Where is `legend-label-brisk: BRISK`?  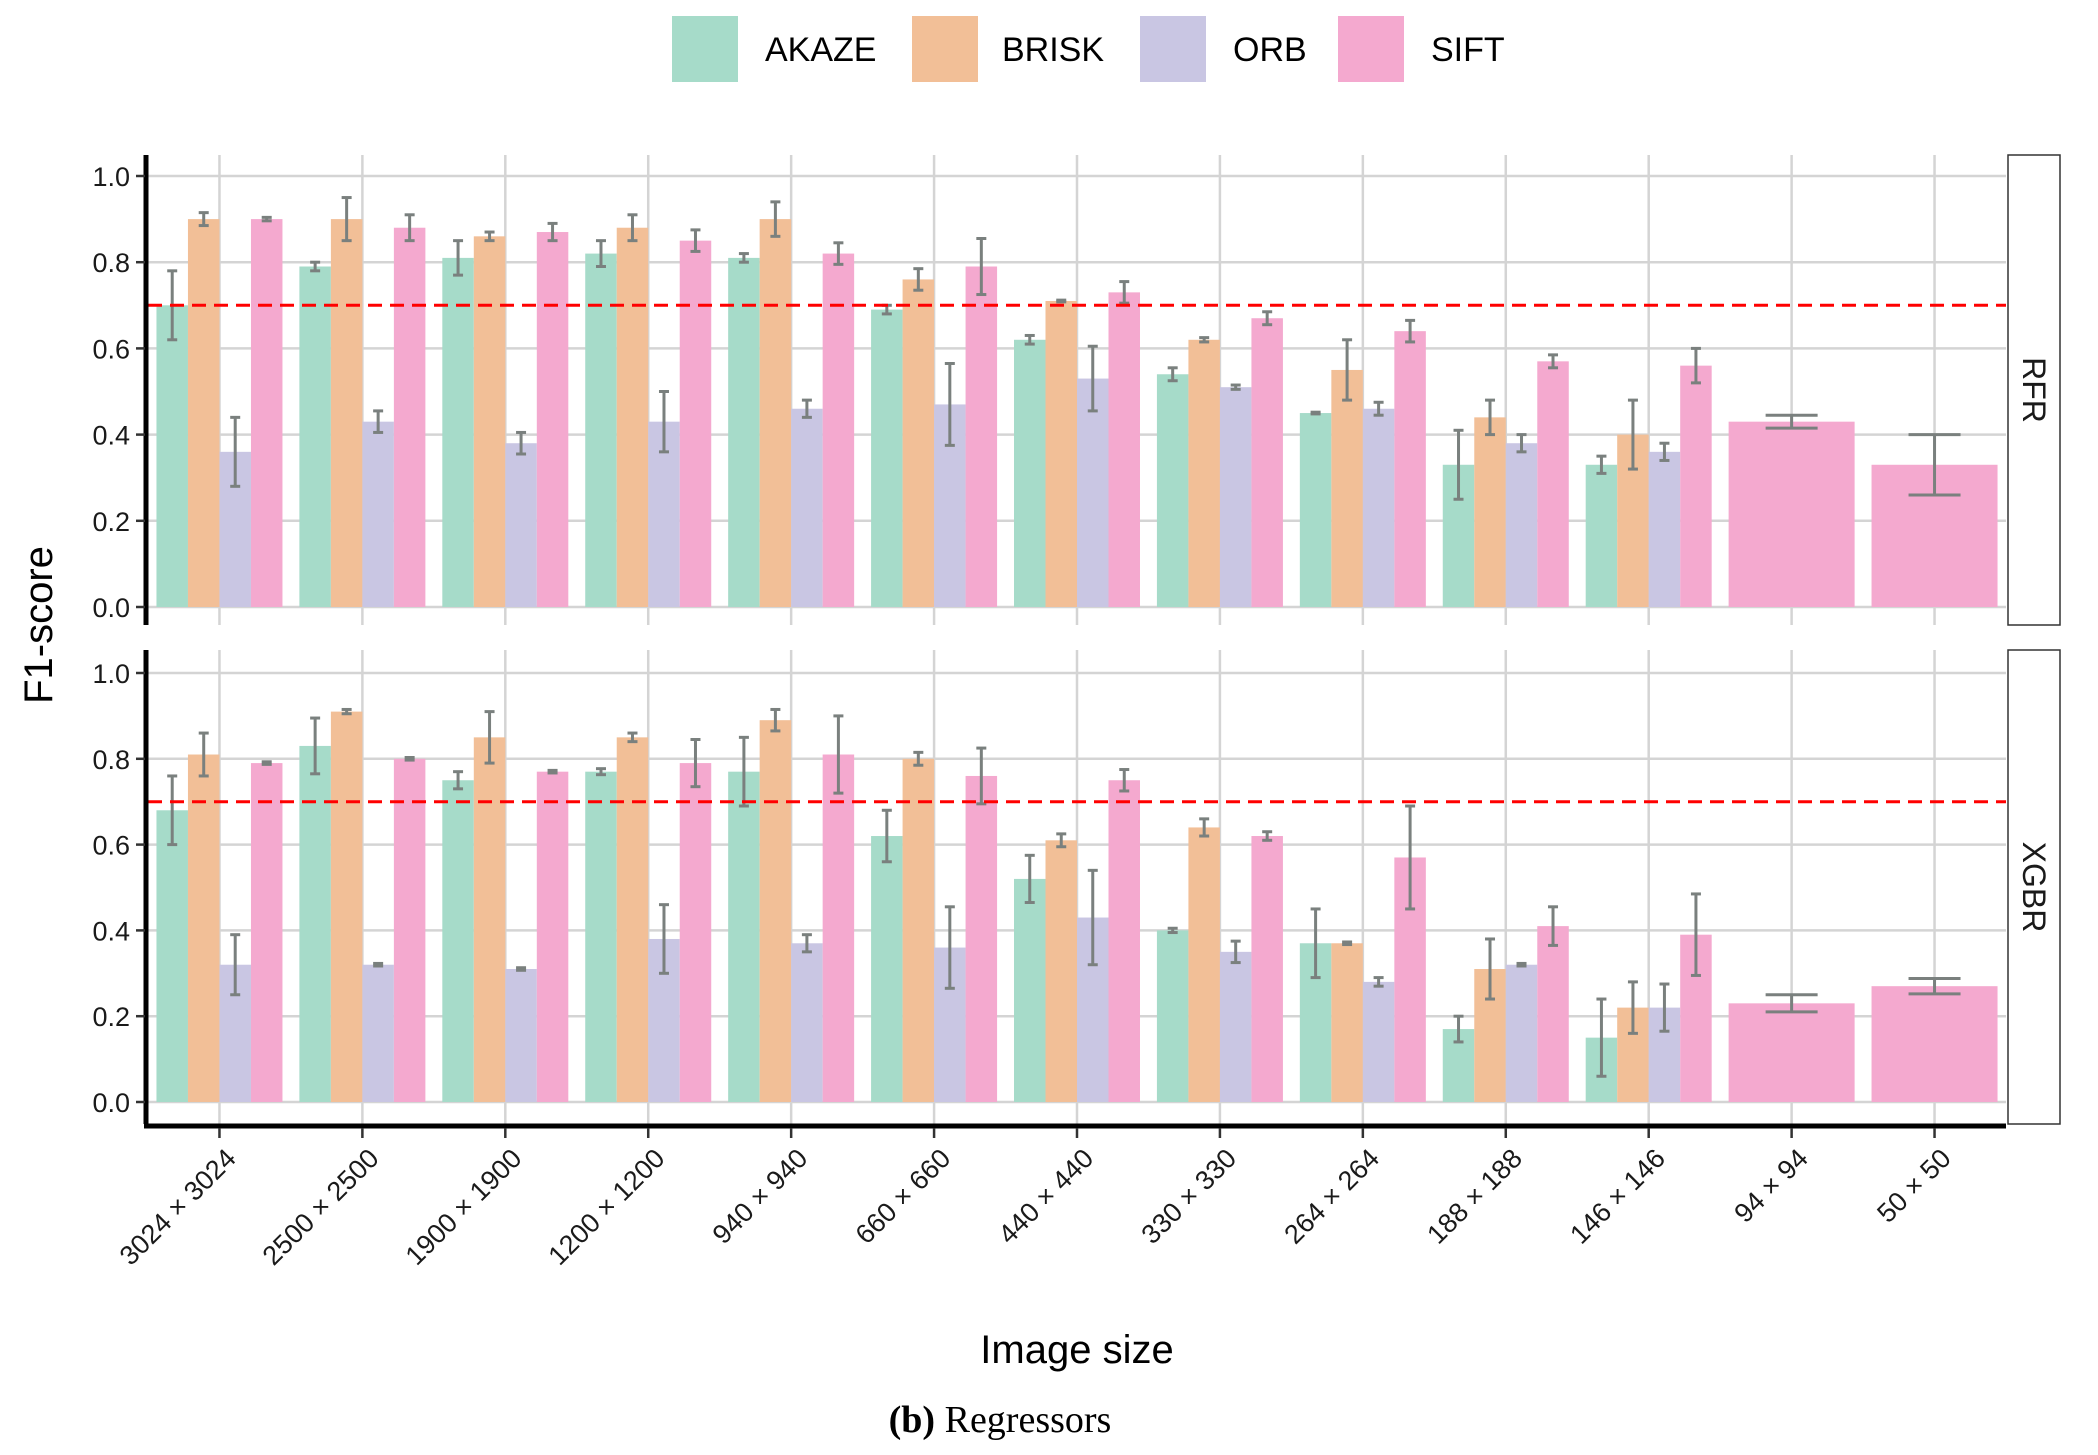
legend-label-brisk: BRISK is located at coordinates (1053, 50).